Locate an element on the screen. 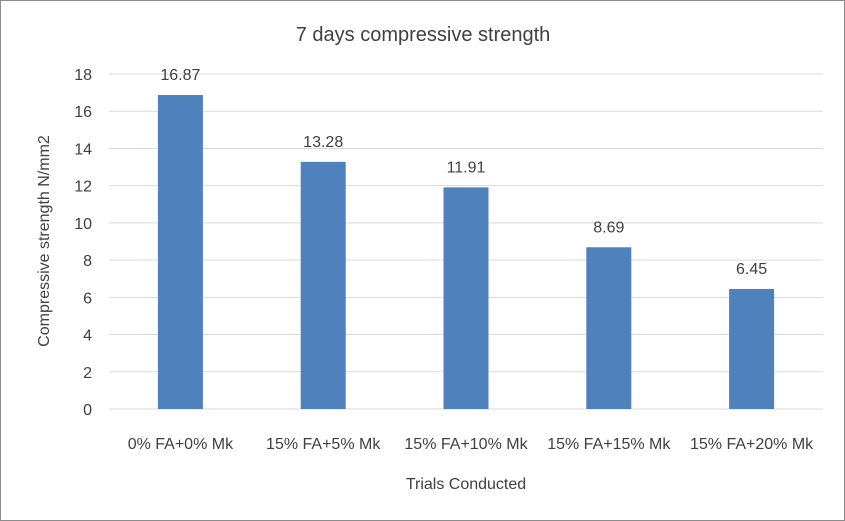 The height and width of the screenshot is (521, 845). y-tick-label: 0 is located at coordinates (87, 410).